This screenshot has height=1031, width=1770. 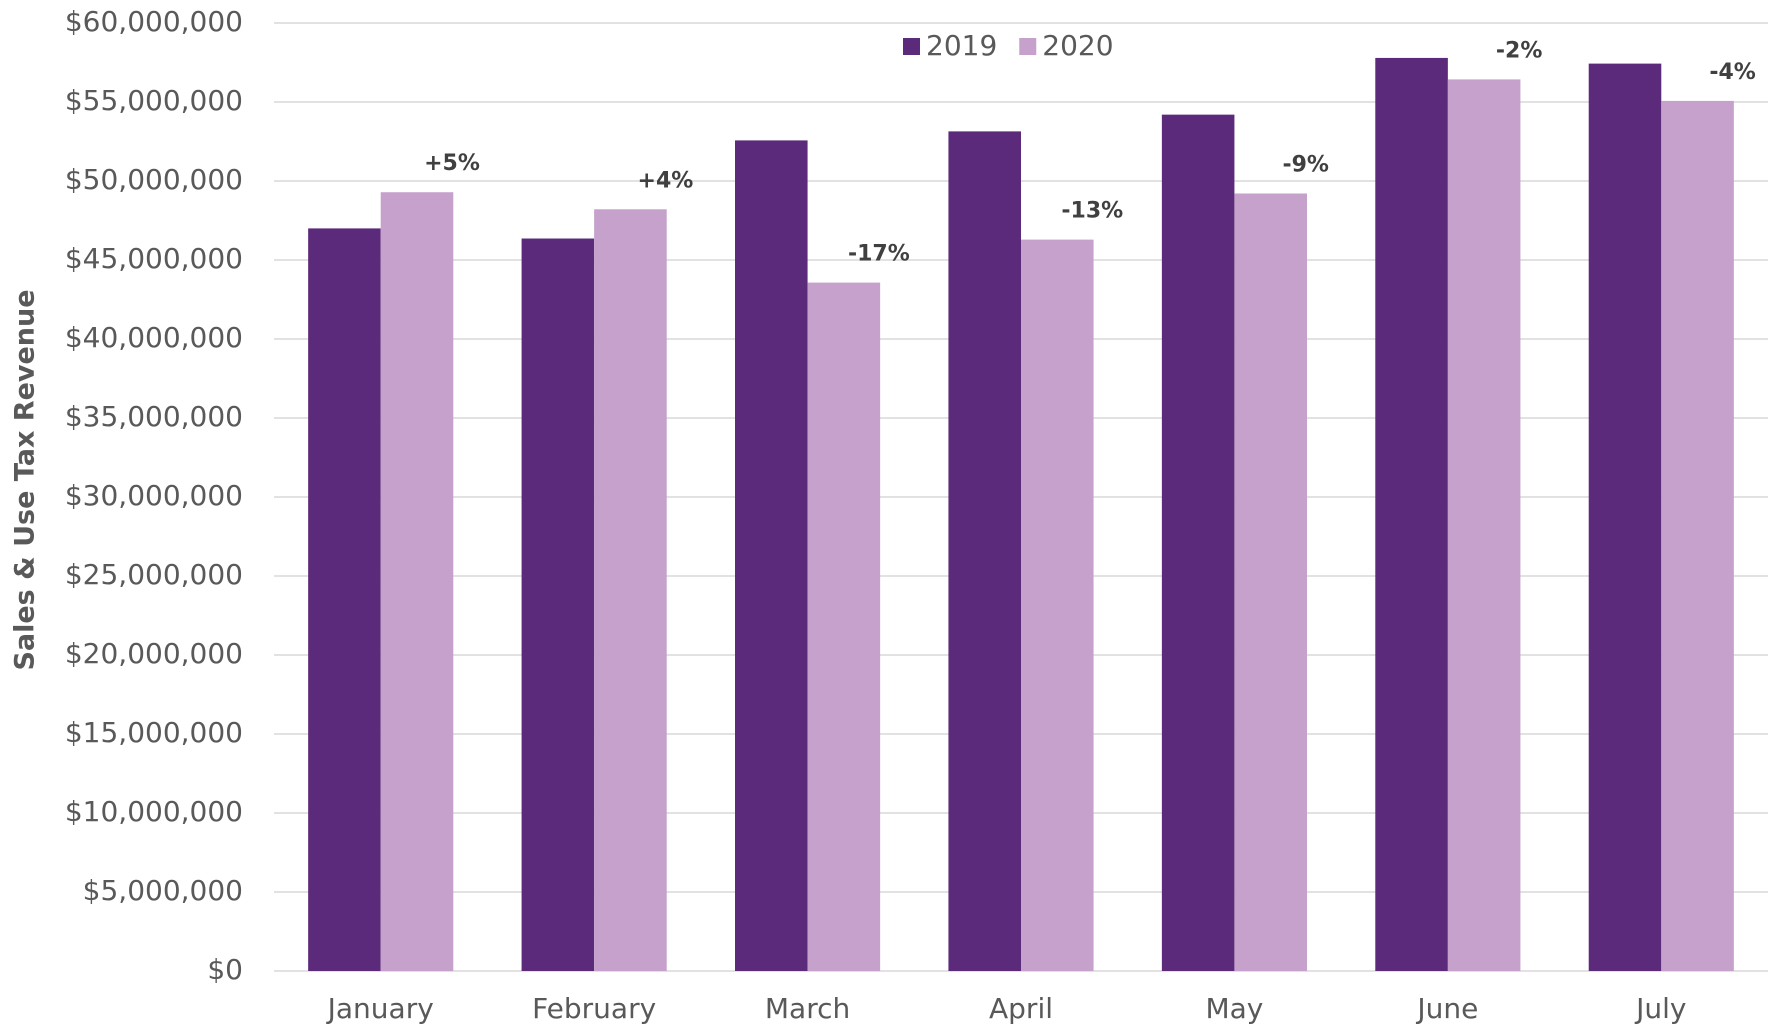 What do you see at coordinates (154, 21) in the screenshot?
I see `y-tick-label: $60,000,000` at bounding box center [154, 21].